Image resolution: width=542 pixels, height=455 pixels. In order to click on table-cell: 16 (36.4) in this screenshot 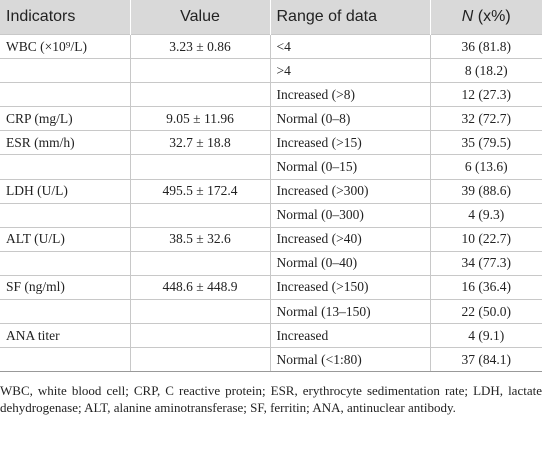, I will do `click(486, 287)`.